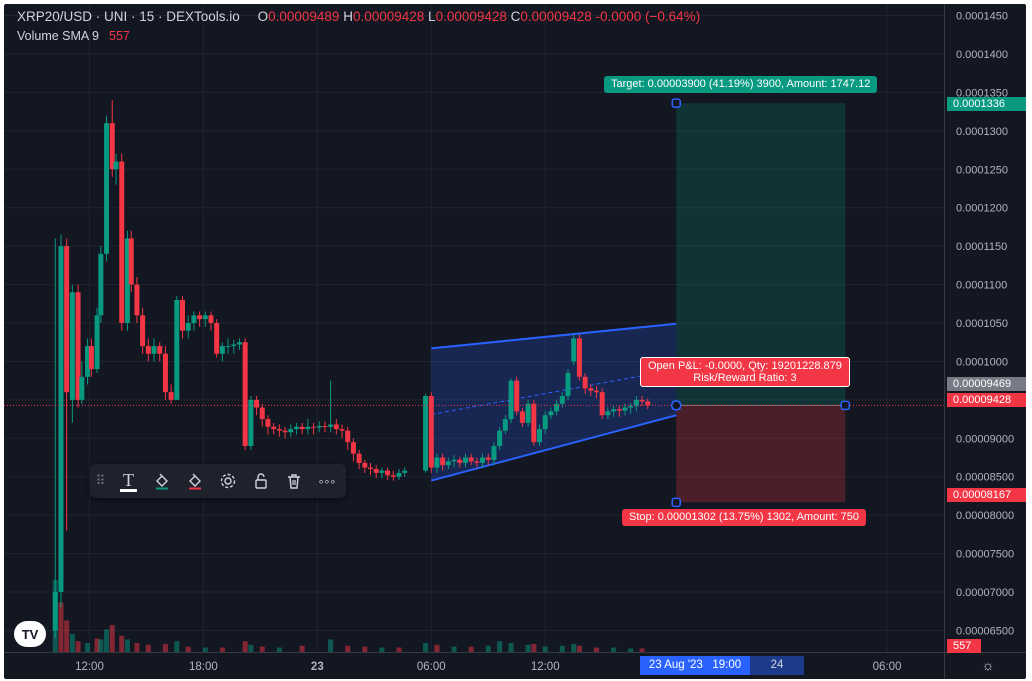 The image size is (1032, 681). Describe the element at coordinates (554, 448) in the screenshot. I see `channel-lower-line` at that location.